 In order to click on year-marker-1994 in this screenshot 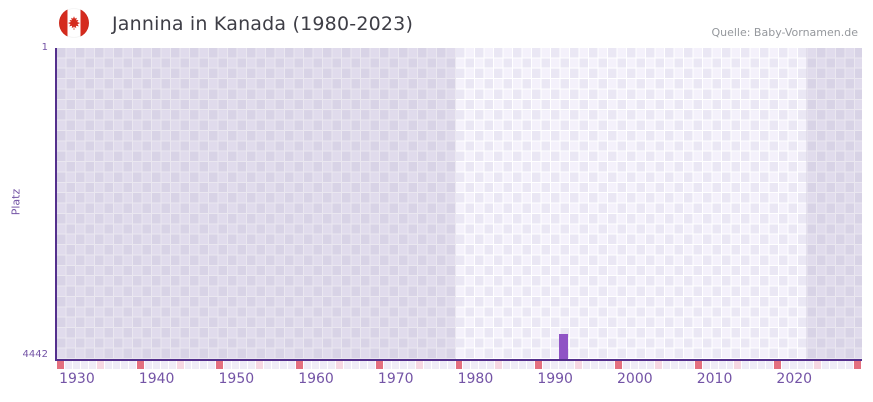, I will do `click(586, 365)`.